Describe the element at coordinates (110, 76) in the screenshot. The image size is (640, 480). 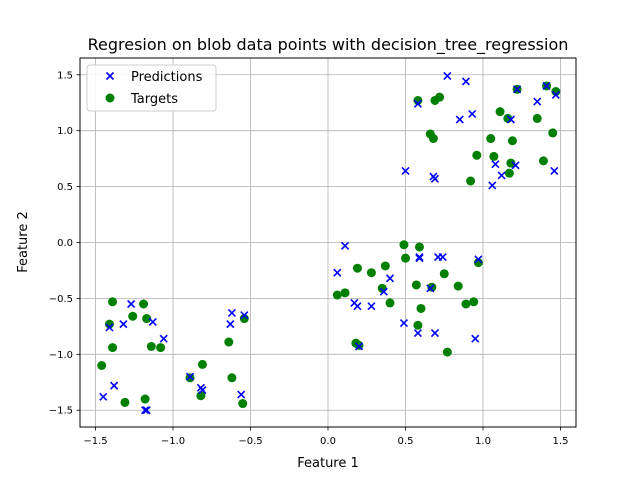
I see `legend-marker-predictions` at that location.